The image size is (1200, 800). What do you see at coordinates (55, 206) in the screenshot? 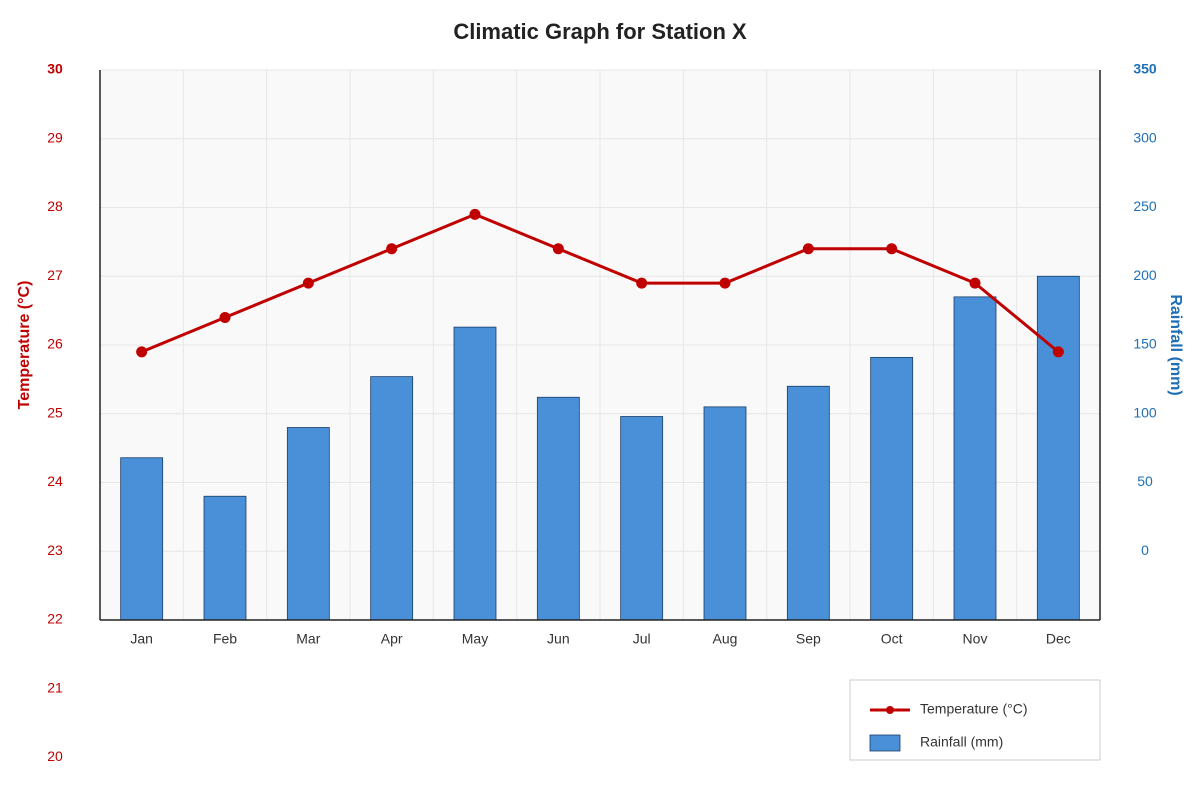
I see `y-tick-label: 28` at bounding box center [55, 206].